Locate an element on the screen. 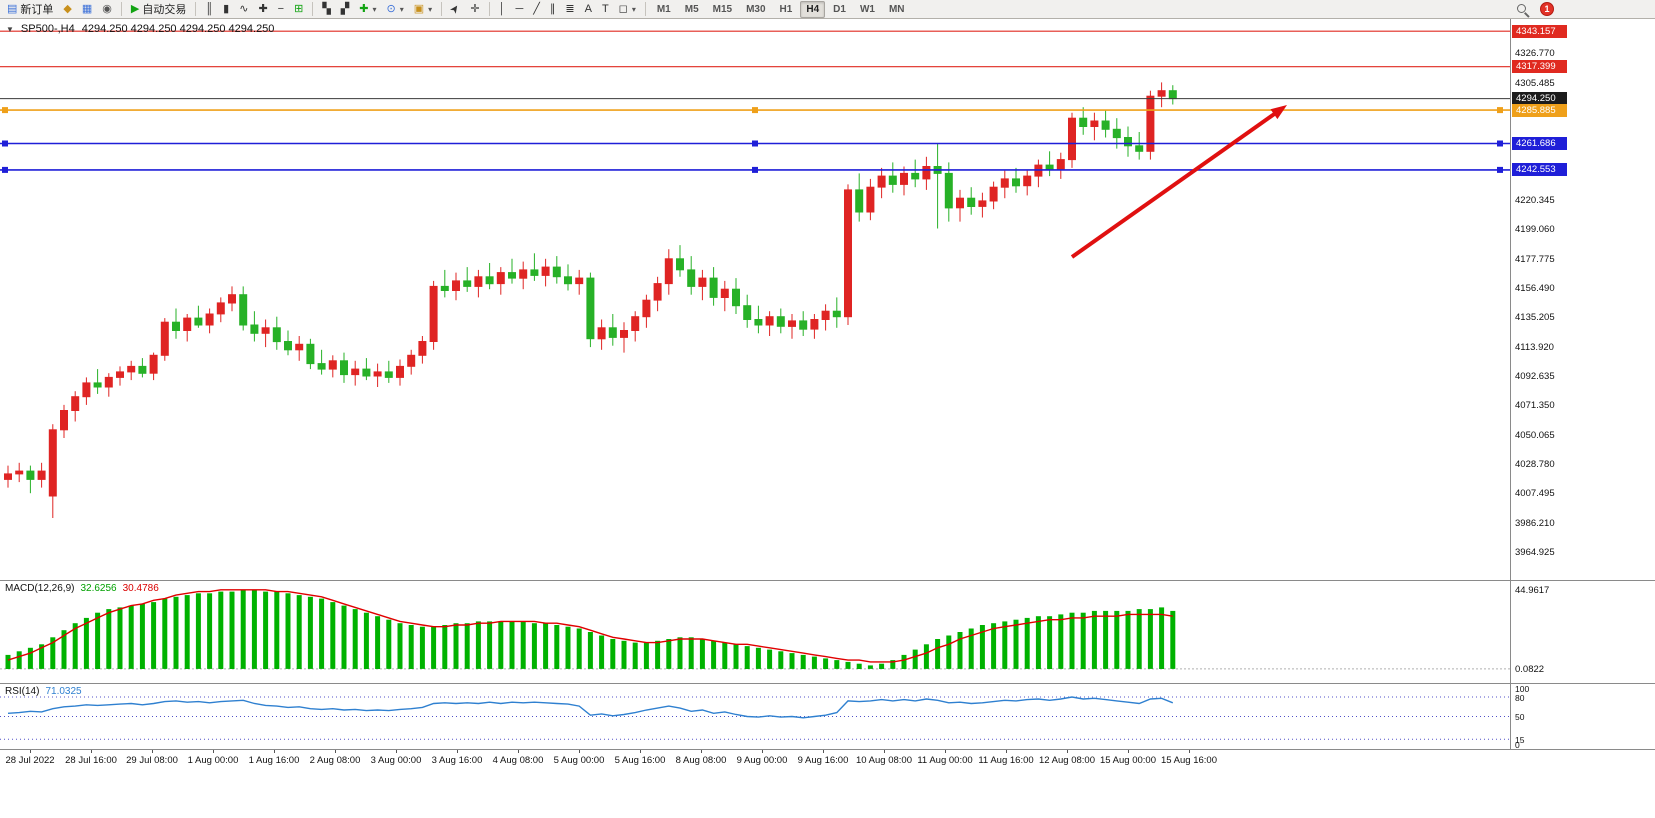 This screenshot has width=1655, height=818. candle-chart-button: ▮ is located at coordinates (226, 9).